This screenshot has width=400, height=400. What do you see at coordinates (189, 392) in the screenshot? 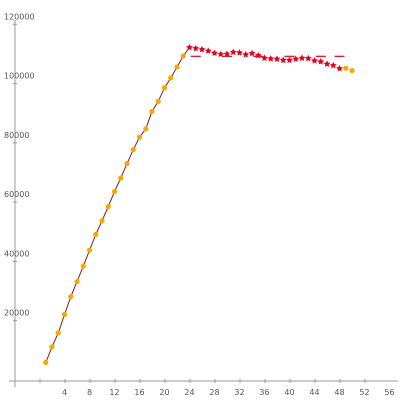
I see `x-tick-label: 24` at bounding box center [189, 392].